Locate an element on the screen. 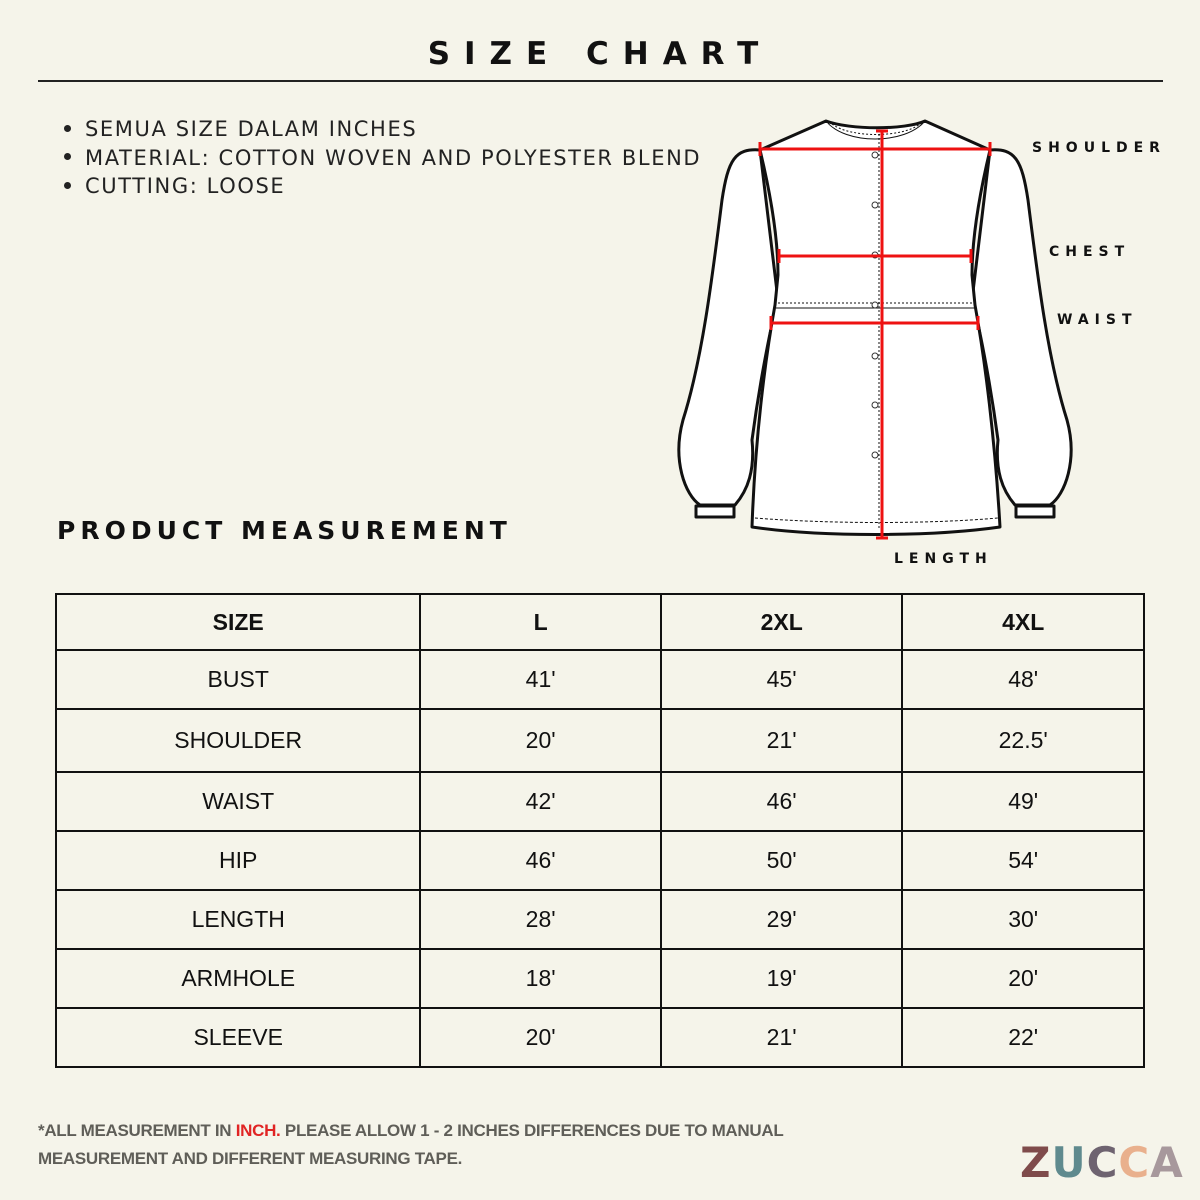  cell: 48' is located at coordinates (1023, 679).